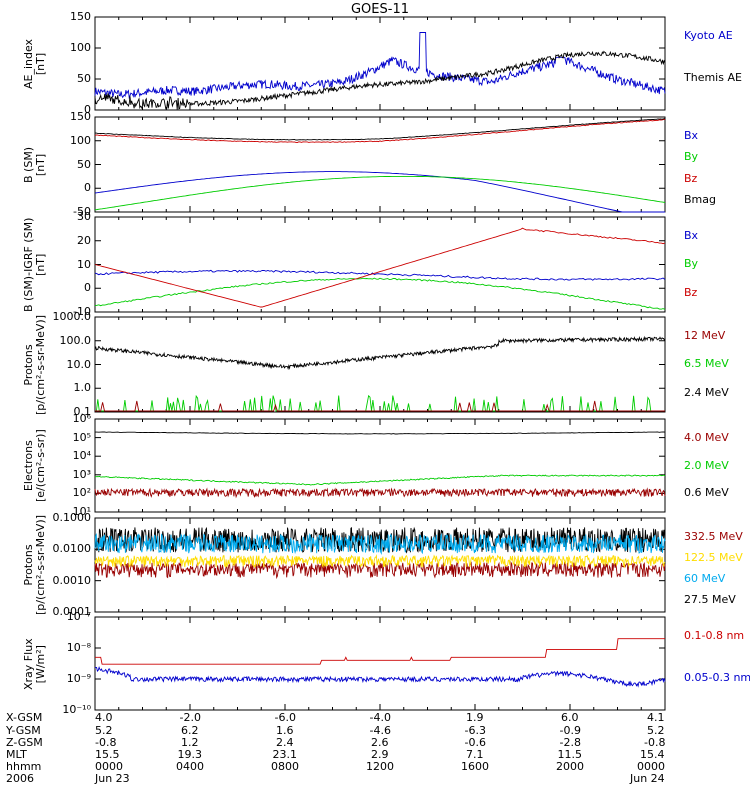  Describe the element at coordinates (72, 580) in the screenshot. I see `y-tick-label: 0.0010` at that location.